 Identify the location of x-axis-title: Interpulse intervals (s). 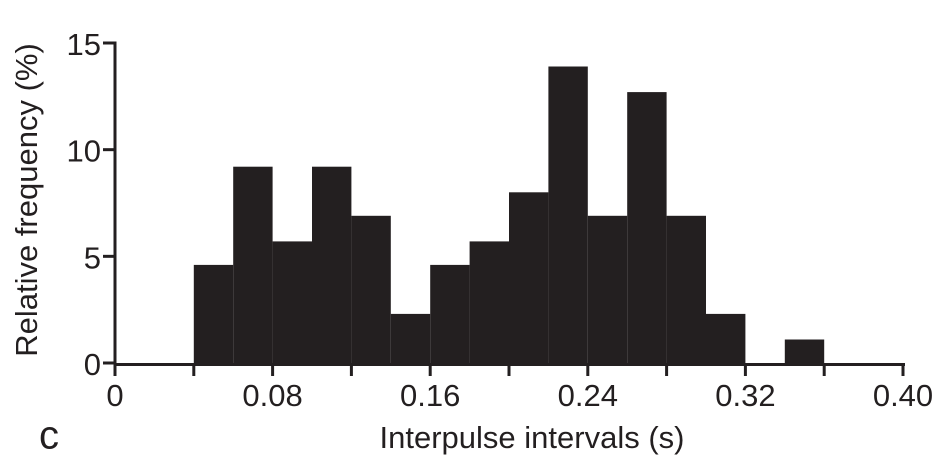
(532, 437).